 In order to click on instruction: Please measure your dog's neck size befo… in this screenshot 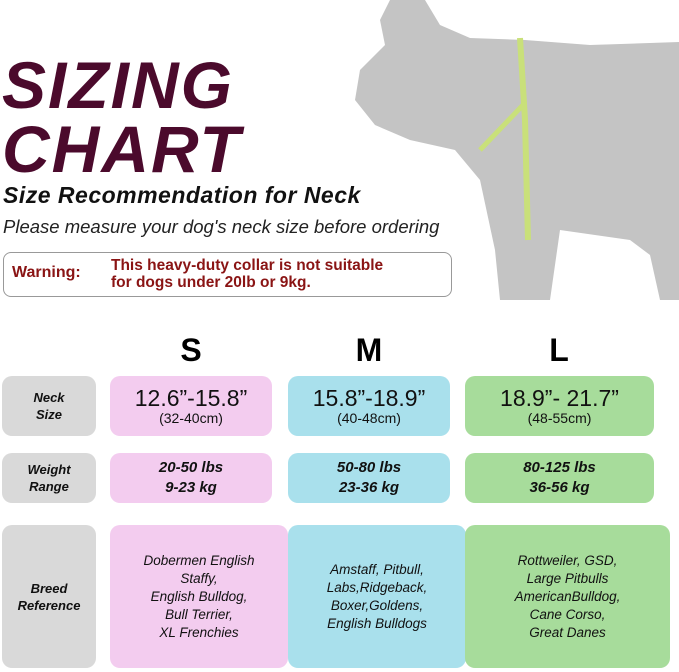, I will do `click(221, 226)`.